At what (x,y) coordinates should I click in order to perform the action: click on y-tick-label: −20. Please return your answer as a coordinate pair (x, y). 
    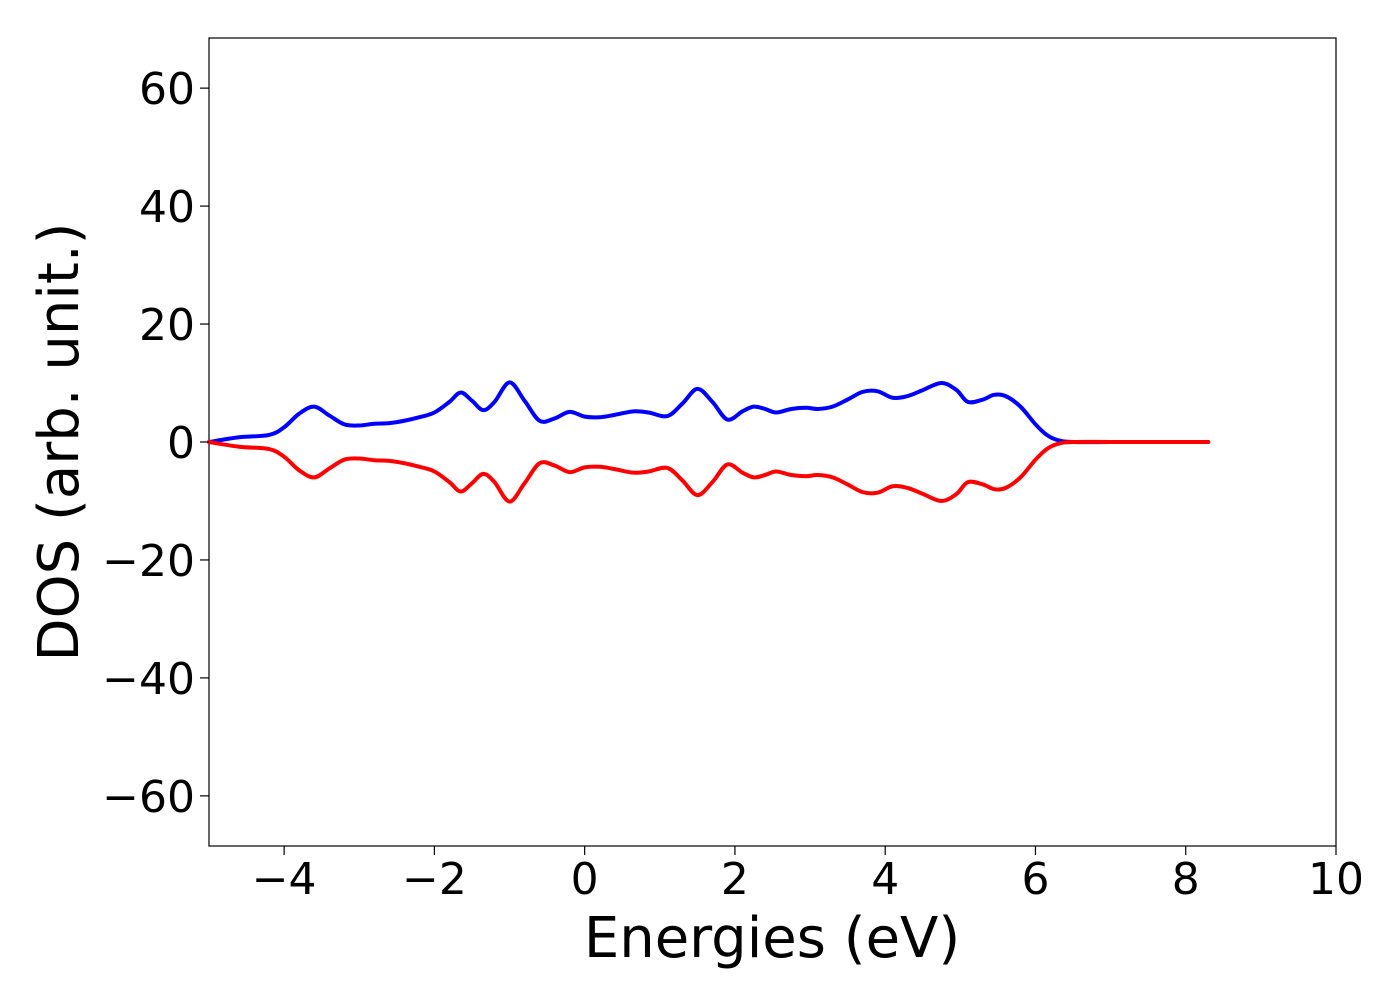
    Looking at the image, I should click on (148, 561).